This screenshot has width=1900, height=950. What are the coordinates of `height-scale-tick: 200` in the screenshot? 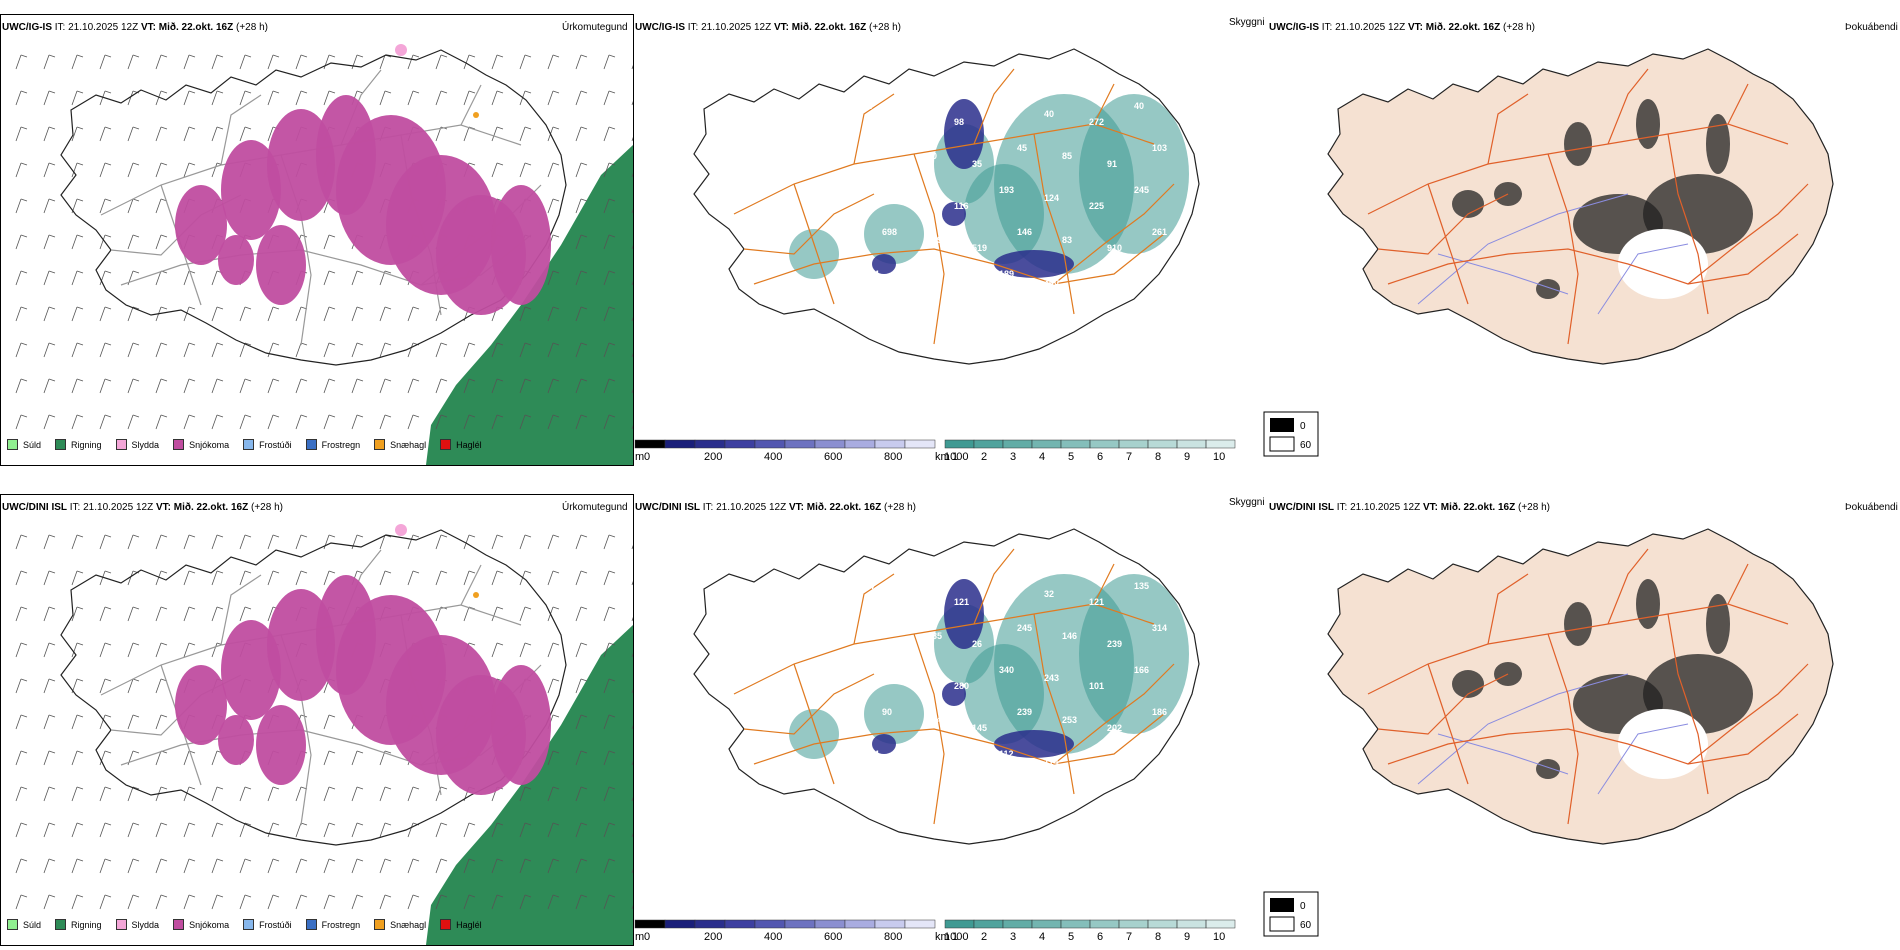 It's located at (713, 455).